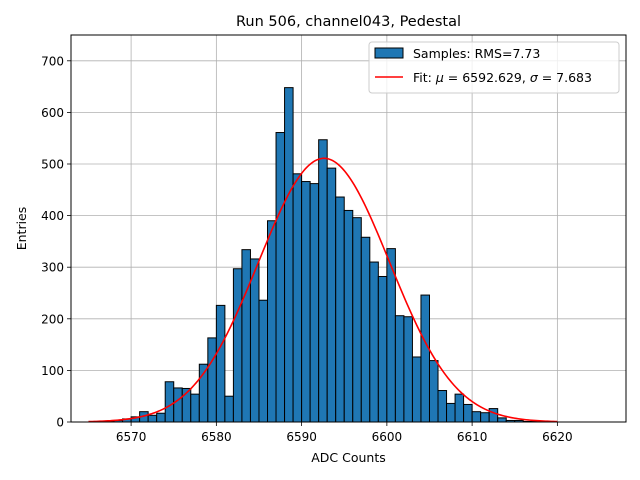  What do you see at coordinates (52, 319) in the screenshot?
I see `y-tick-label: 200` at bounding box center [52, 319].